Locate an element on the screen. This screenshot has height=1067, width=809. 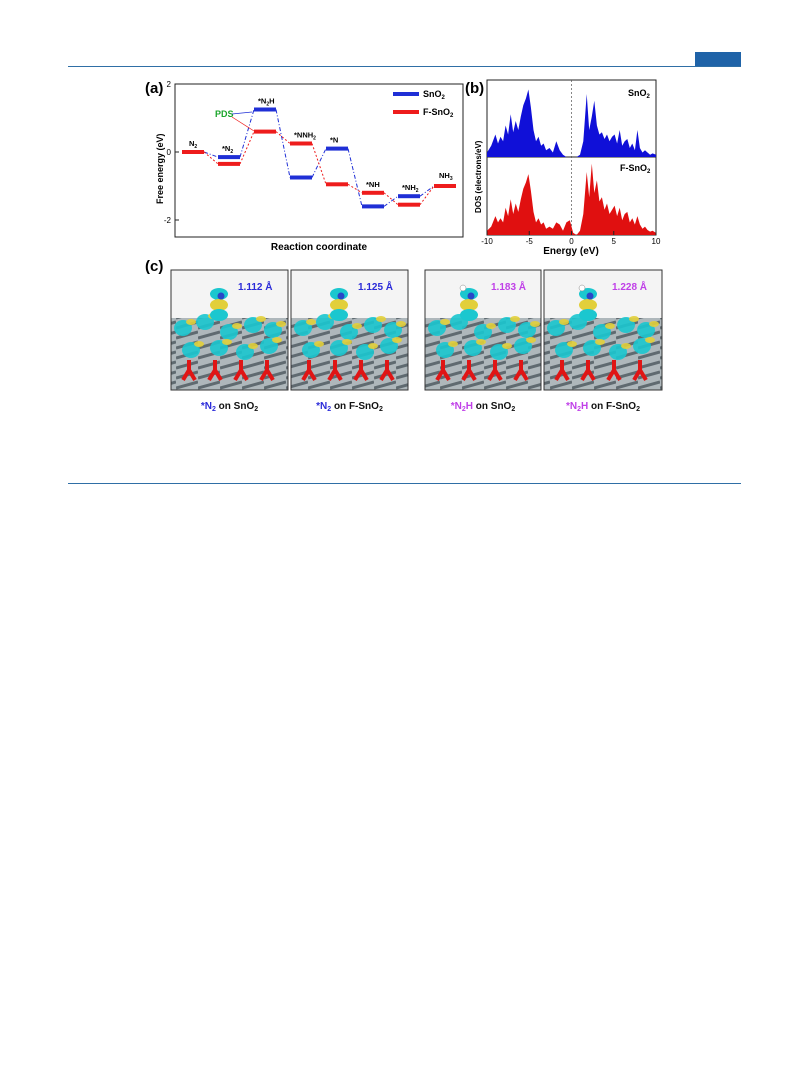
caption-2: *N2 on F-SnO2 is located at coordinates (349, 407).